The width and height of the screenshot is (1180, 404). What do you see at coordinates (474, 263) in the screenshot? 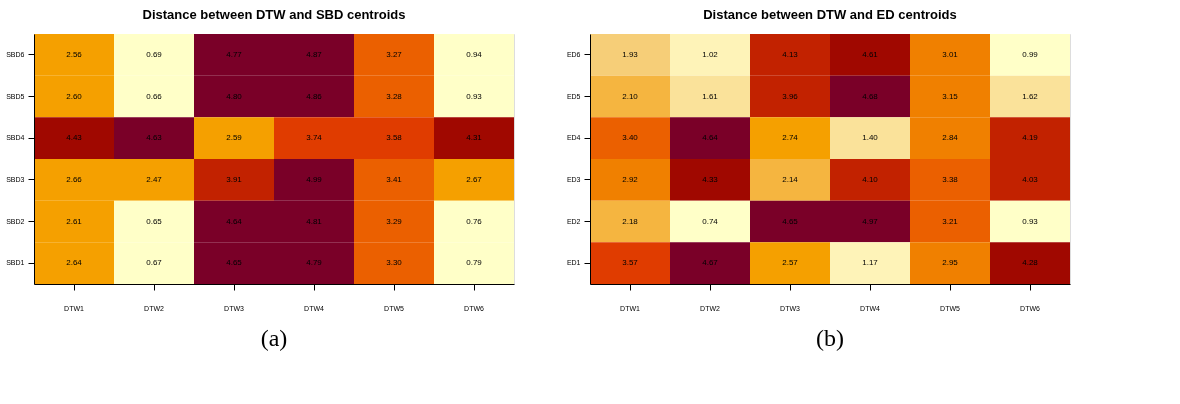
I see `data-label: 0.79` at bounding box center [474, 263].